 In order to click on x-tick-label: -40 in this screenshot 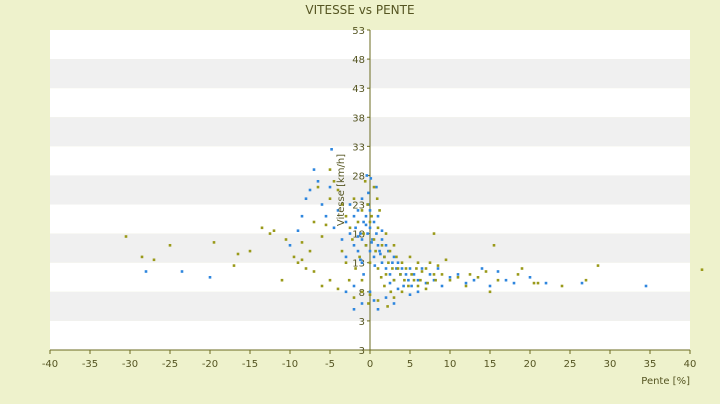, I will do `click(50, 364)`.